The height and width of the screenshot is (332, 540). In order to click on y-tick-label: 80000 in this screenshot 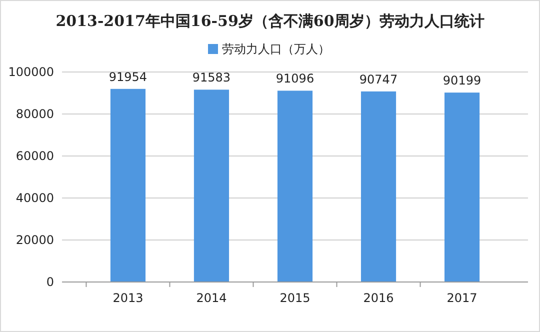, I will do `click(35, 114)`.